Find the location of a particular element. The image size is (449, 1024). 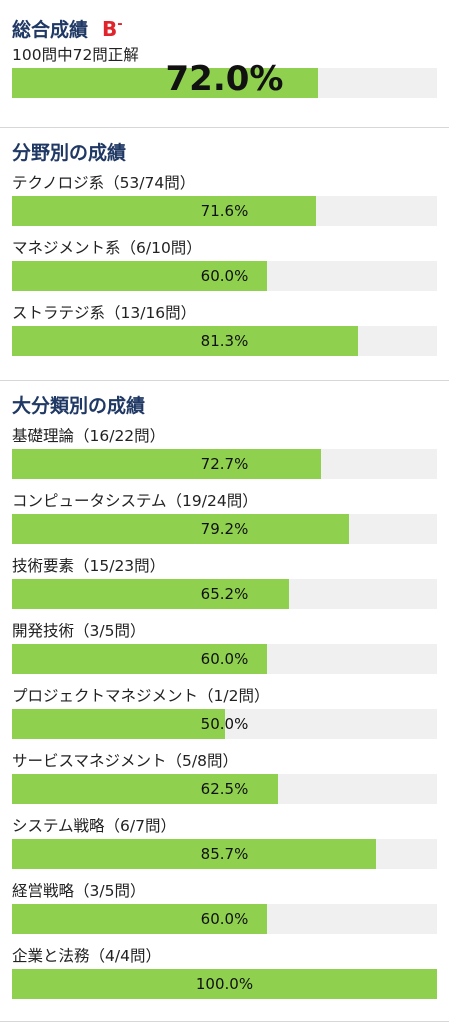

field-progress-bar: 60.0% is located at coordinates (224, 276).